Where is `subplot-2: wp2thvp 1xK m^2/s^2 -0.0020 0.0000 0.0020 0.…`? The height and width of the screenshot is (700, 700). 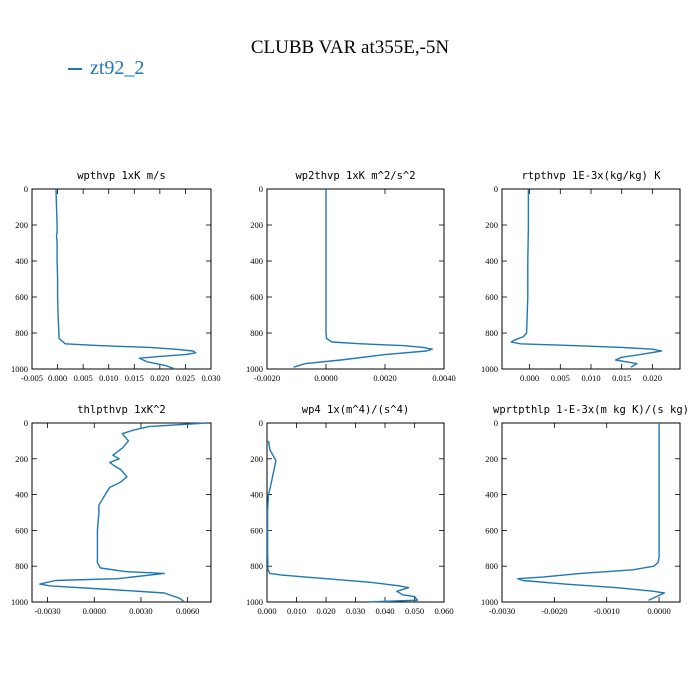 subplot-2: wp2thvp 1xK m^2/s^2 -0.0020 0.0000 0.0020 0.… is located at coordinates (351, 276).